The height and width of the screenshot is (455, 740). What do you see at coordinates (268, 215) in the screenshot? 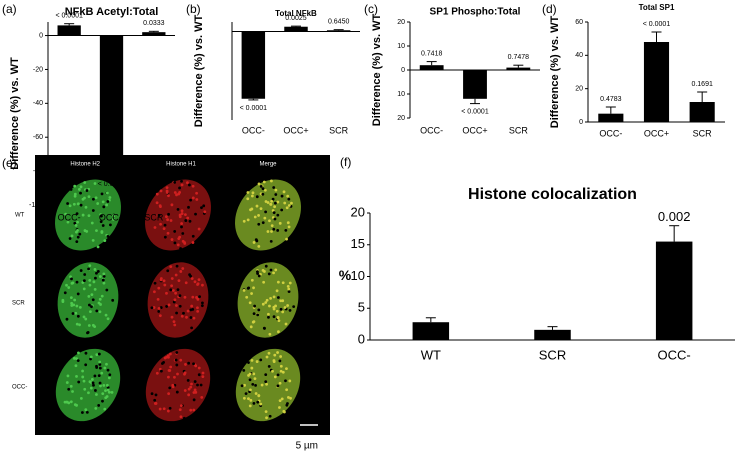
I see `nucleus` at bounding box center [268, 215].